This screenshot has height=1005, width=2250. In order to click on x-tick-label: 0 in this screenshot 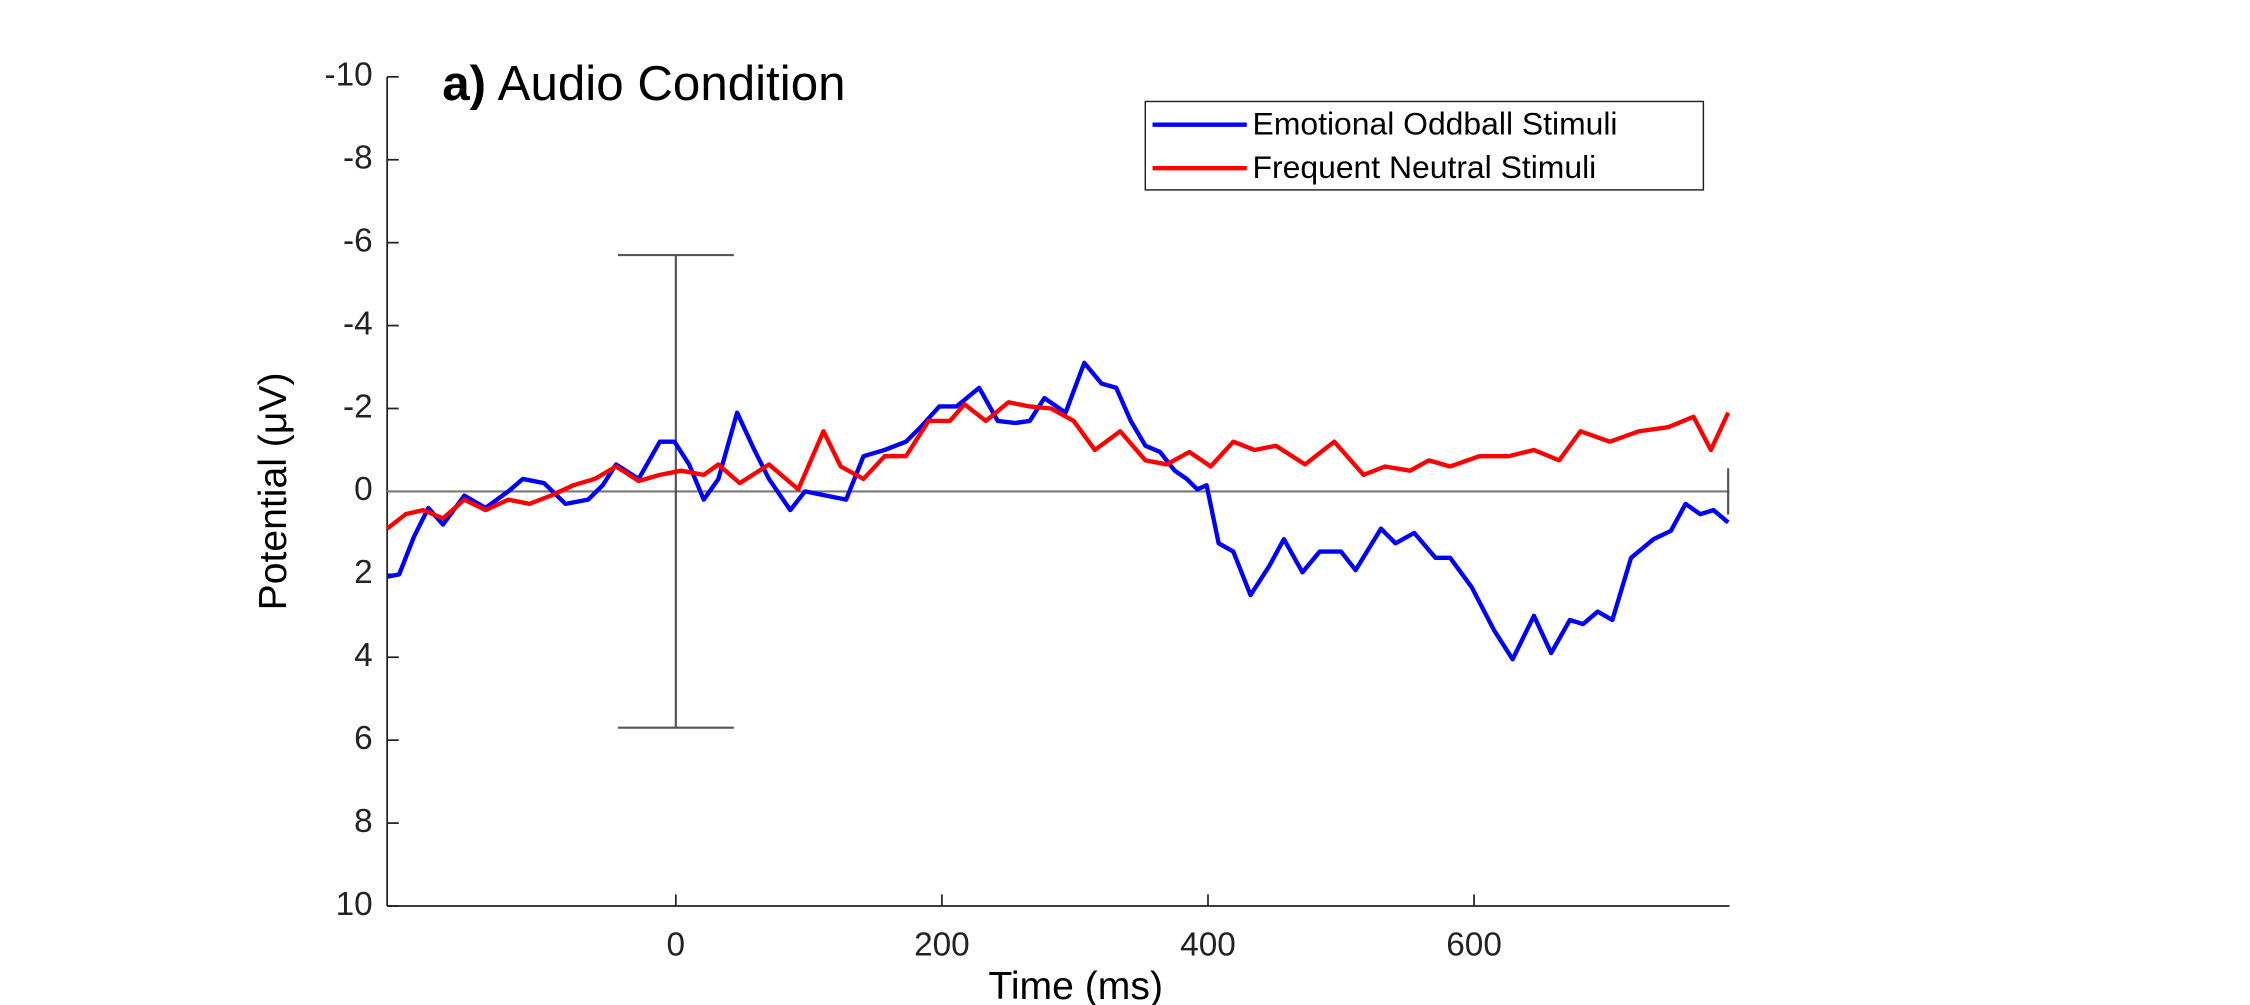, I will do `click(676, 944)`.